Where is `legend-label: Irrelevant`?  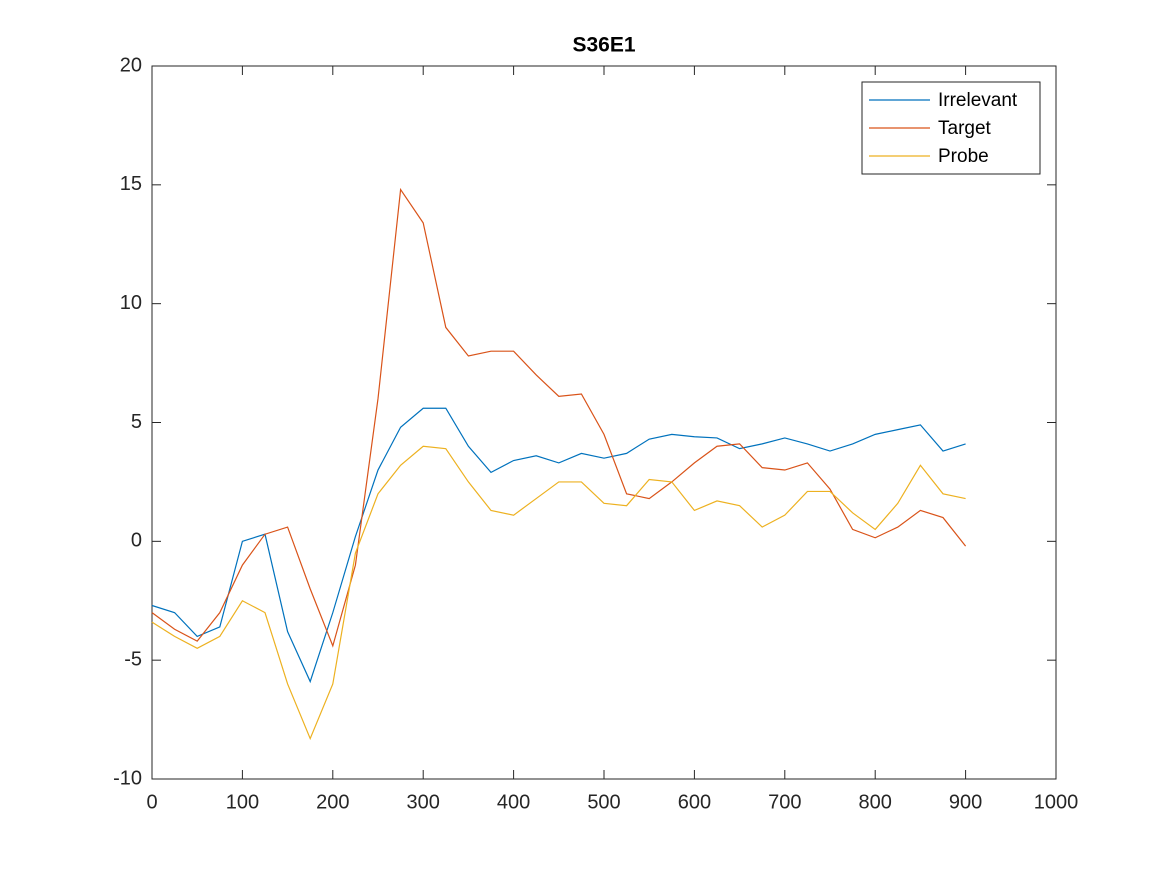 legend-label: Irrelevant is located at coordinates (978, 100).